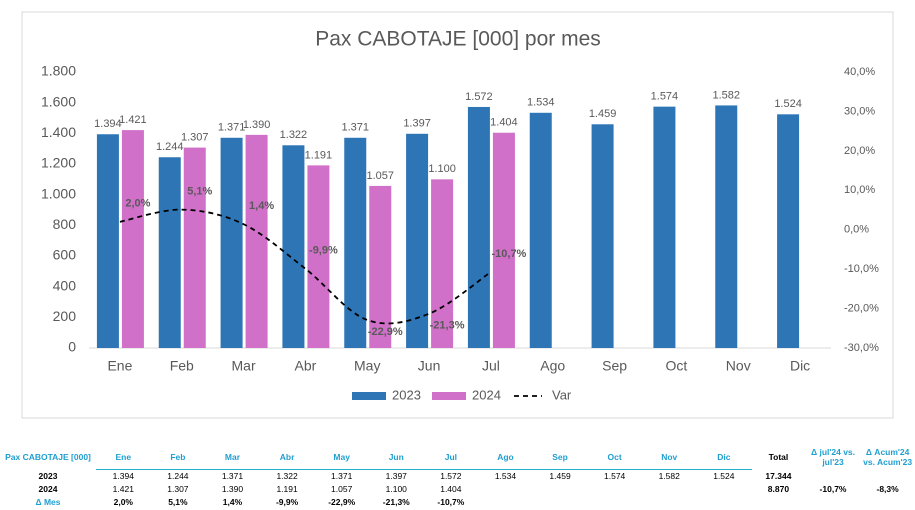 Image resolution: width=915 pixels, height=510 pixels. What do you see at coordinates (244, 366) in the screenshot?
I see `x-tick-label: Mar` at bounding box center [244, 366].